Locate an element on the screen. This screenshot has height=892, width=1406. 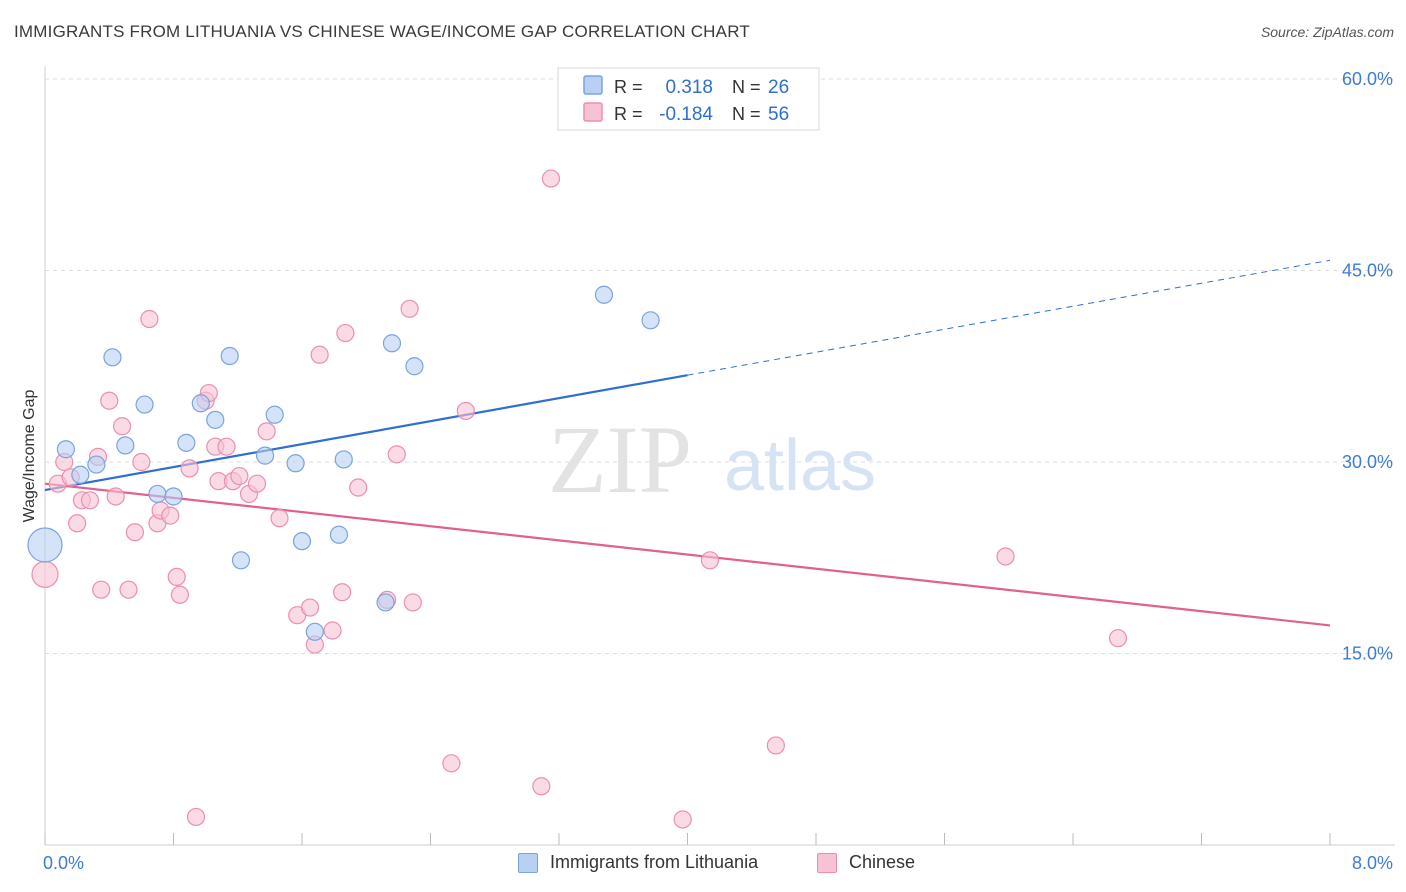
pink-trend-line is located at coordinates (687, 554).